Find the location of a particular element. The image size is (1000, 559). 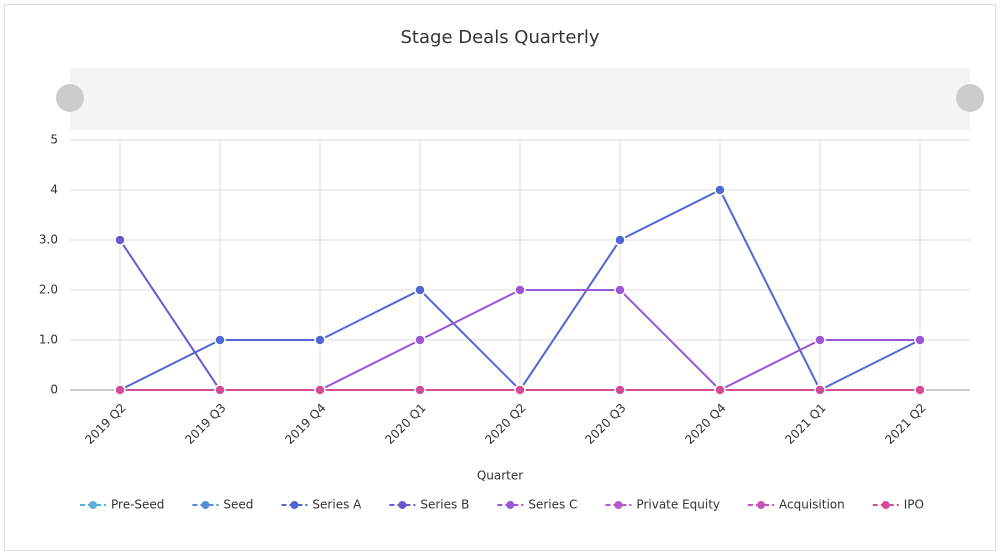

y-tick-label: 3.0 is located at coordinates (48, 240).